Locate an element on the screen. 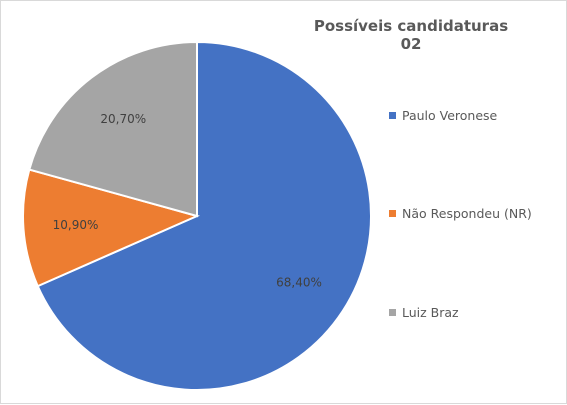 The image size is (567, 405). data-label-0: 68,40% is located at coordinates (299, 283).